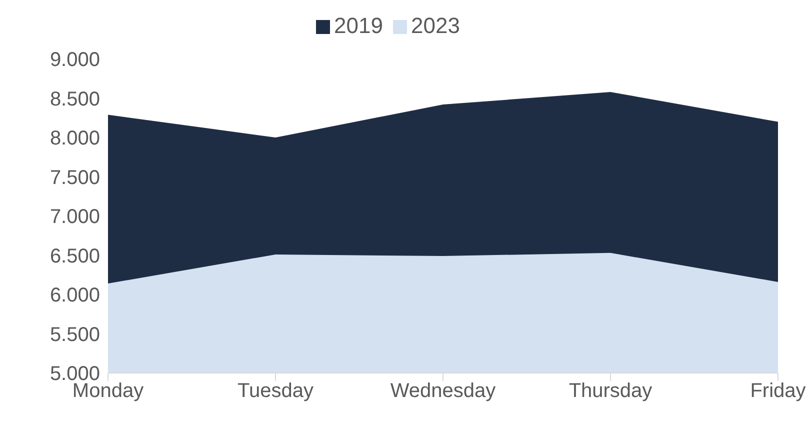 The image size is (810, 422). Describe the element at coordinates (108, 391) in the screenshot. I see `x-tick-label: Monday` at that location.